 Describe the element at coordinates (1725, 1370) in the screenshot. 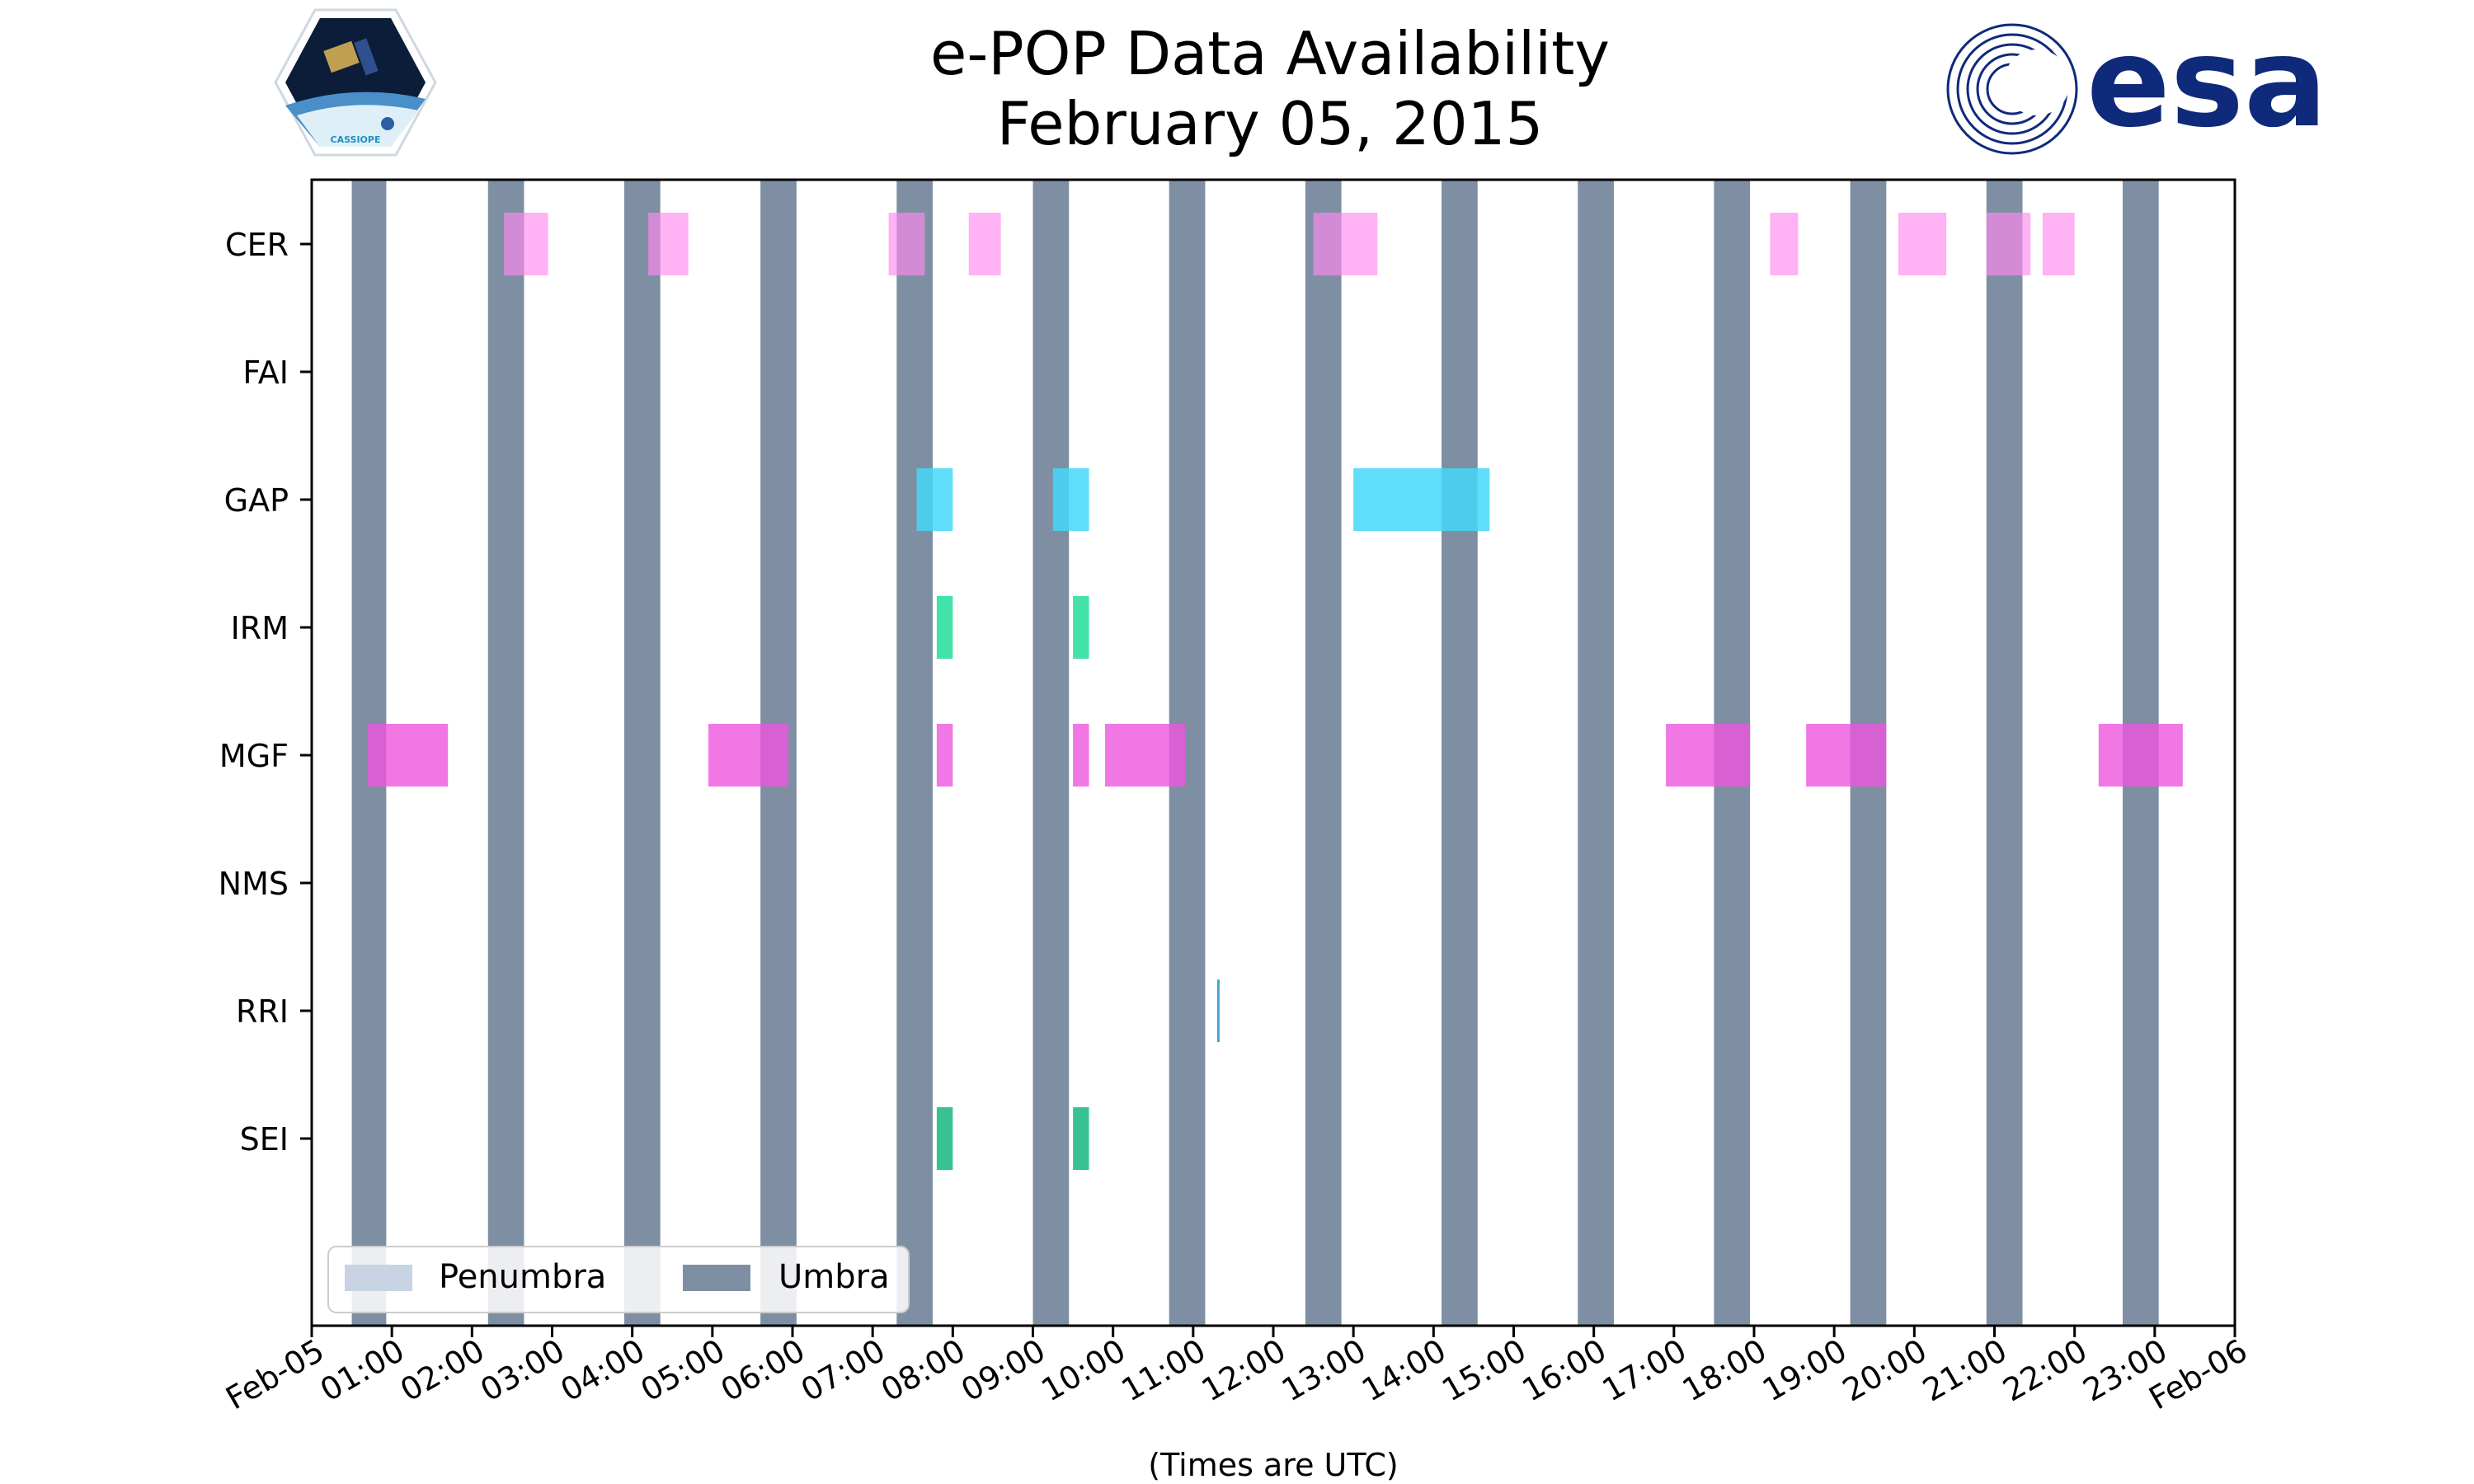

I see `x-tick-label-18: 18:00` at that location.